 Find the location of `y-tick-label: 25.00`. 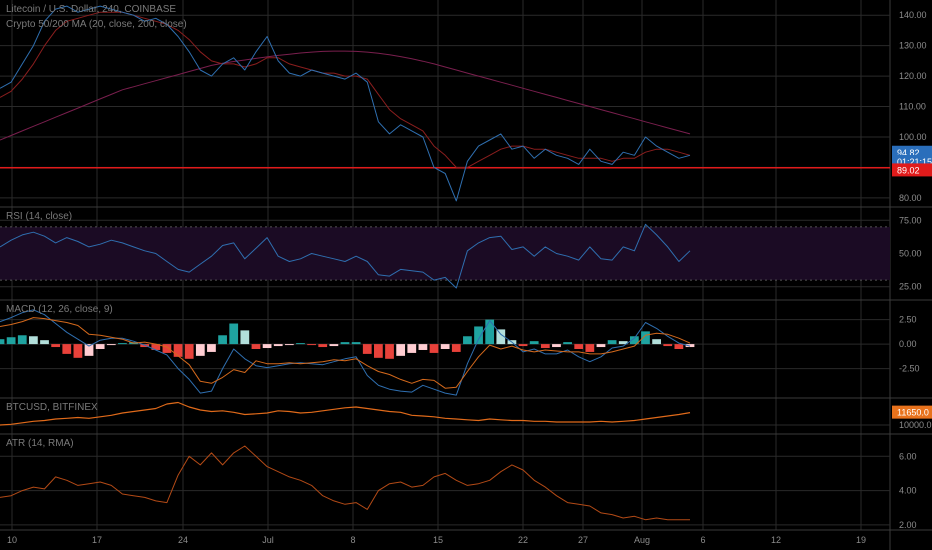

y-tick-label: 25.00 is located at coordinates (910, 287).